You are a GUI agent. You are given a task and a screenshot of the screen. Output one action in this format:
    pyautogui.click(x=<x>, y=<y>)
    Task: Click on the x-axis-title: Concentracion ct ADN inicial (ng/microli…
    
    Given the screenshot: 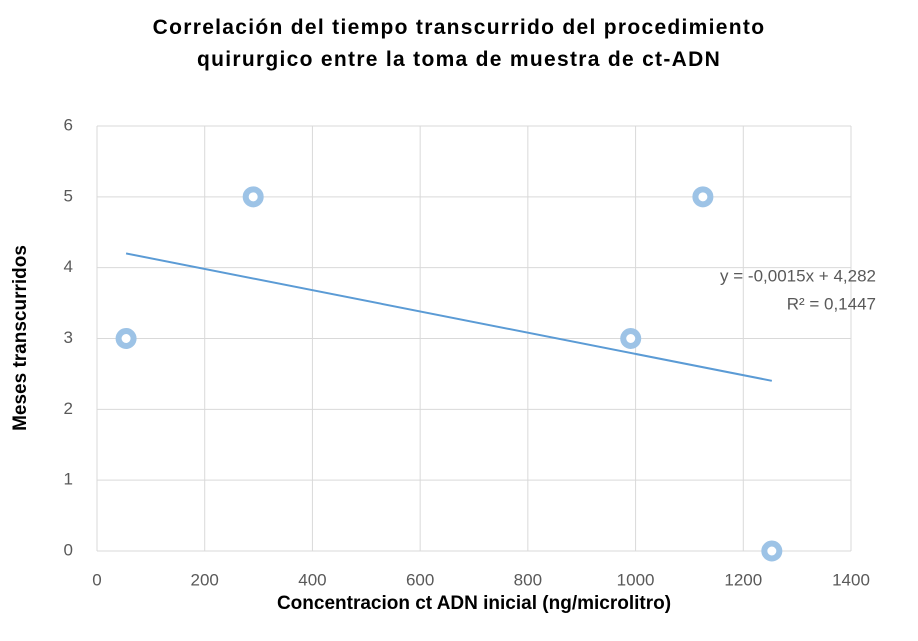 What is the action you would take?
    pyautogui.click(x=474, y=603)
    